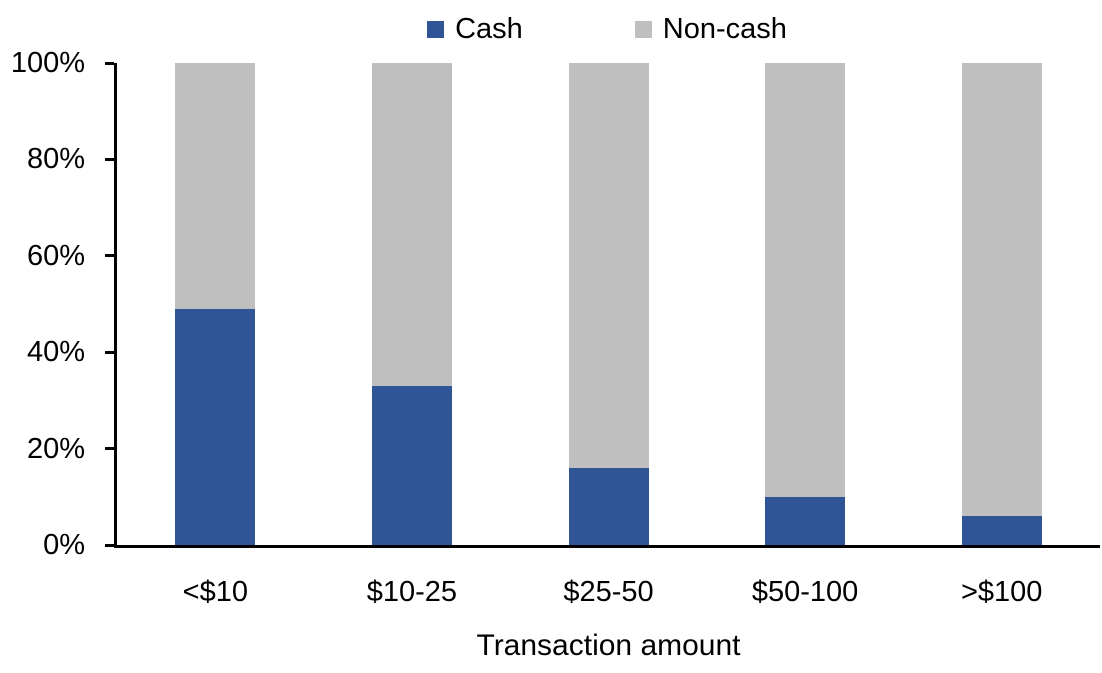  I want to click on non-cash-legend-label: Non-cash, so click(724, 29).